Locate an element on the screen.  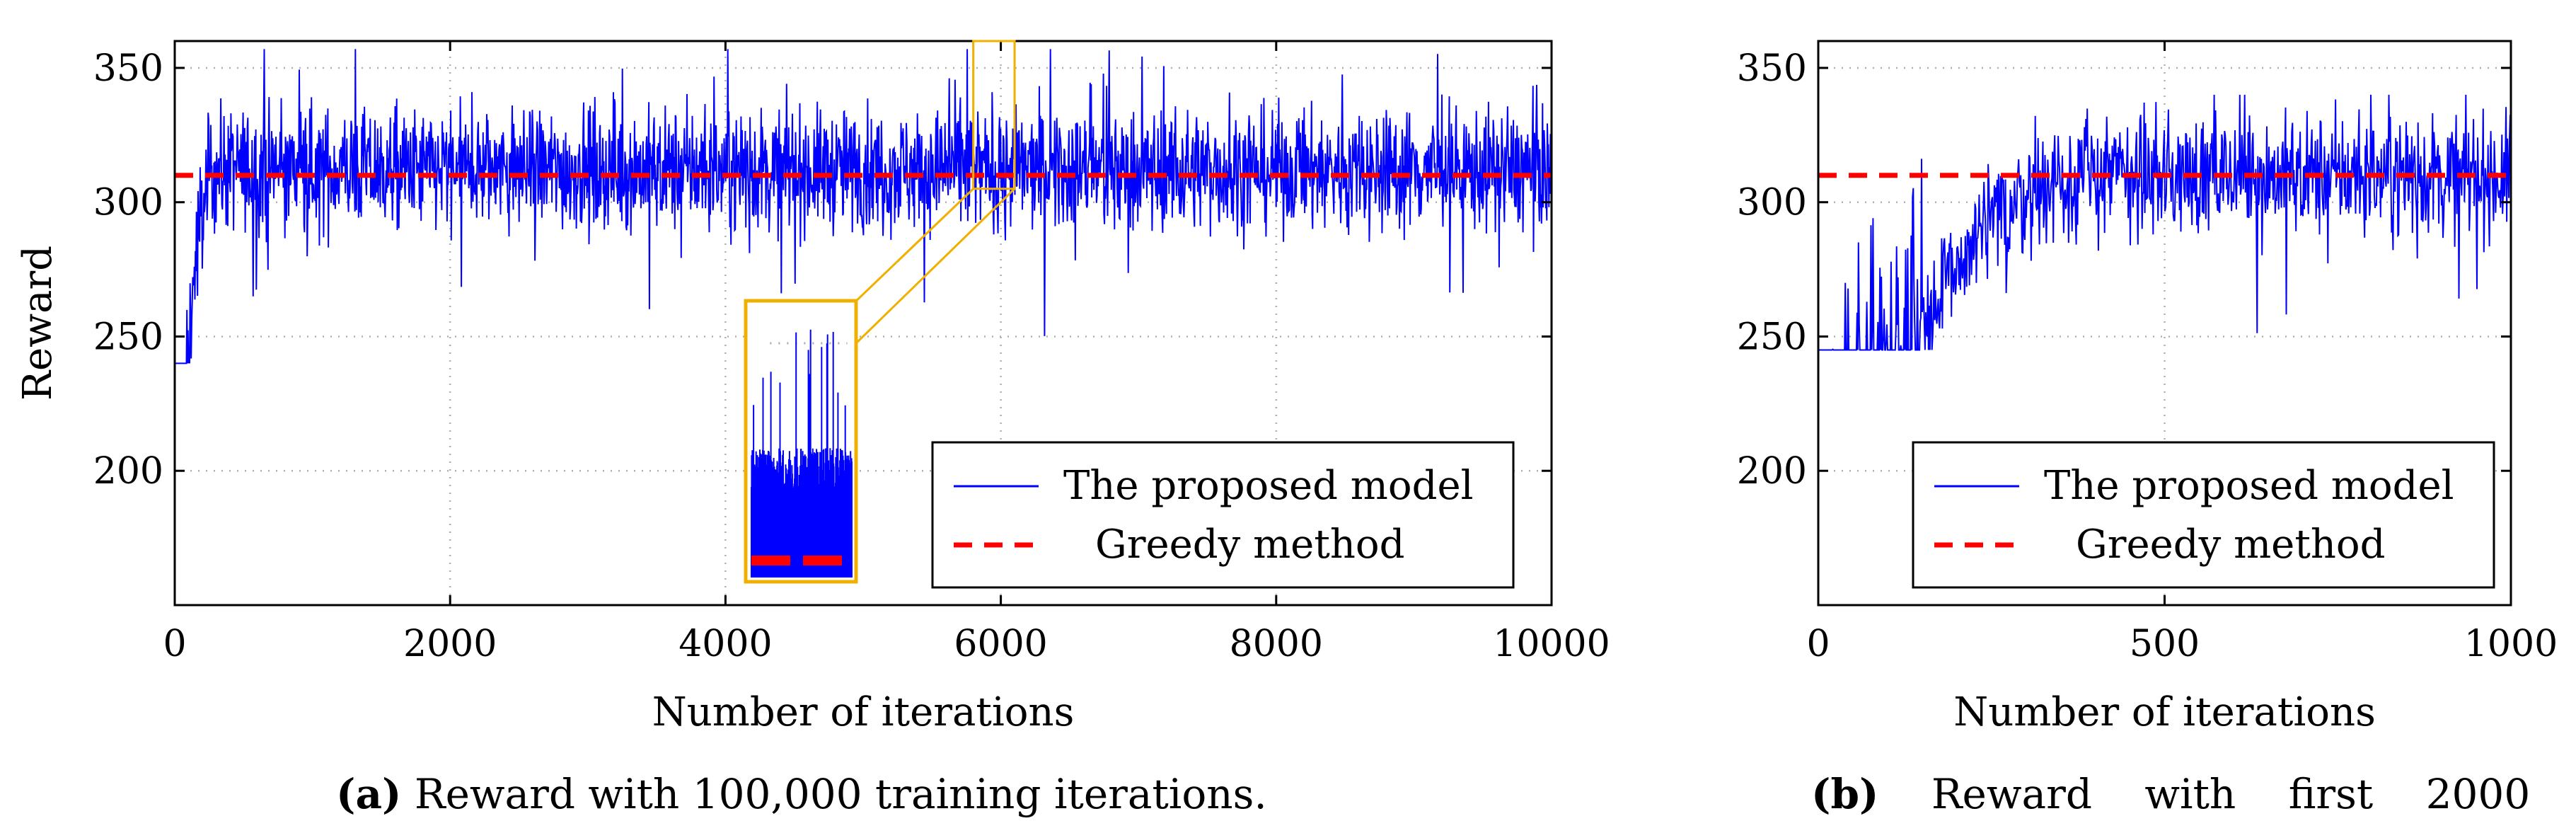
zoom-inset-series is located at coordinates (802, 453).